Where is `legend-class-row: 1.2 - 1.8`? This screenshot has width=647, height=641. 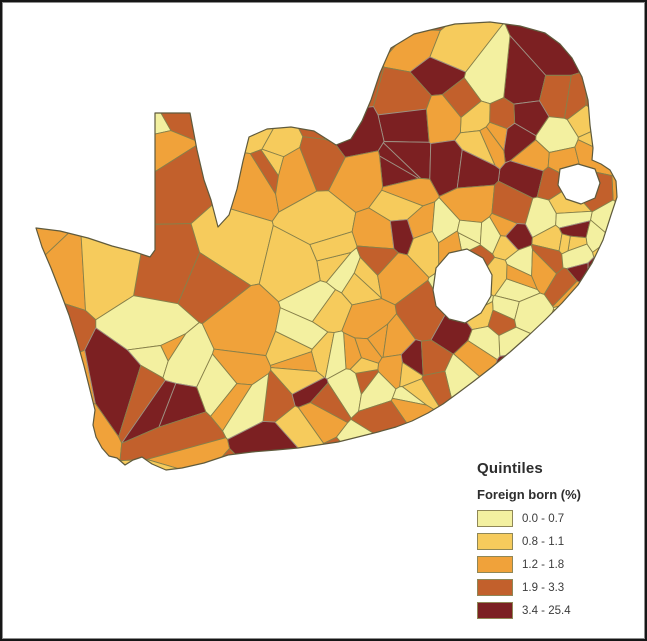 legend-class-row: 1.2 - 1.8 is located at coordinates (559, 564).